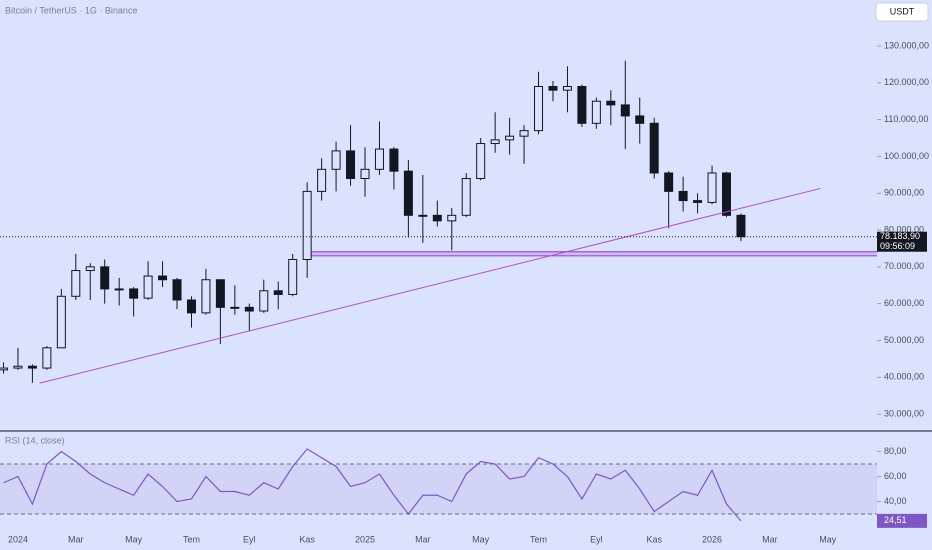 This screenshot has height=550, width=932. I want to click on y-tick-label: 90.000,00, so click(904, 193).